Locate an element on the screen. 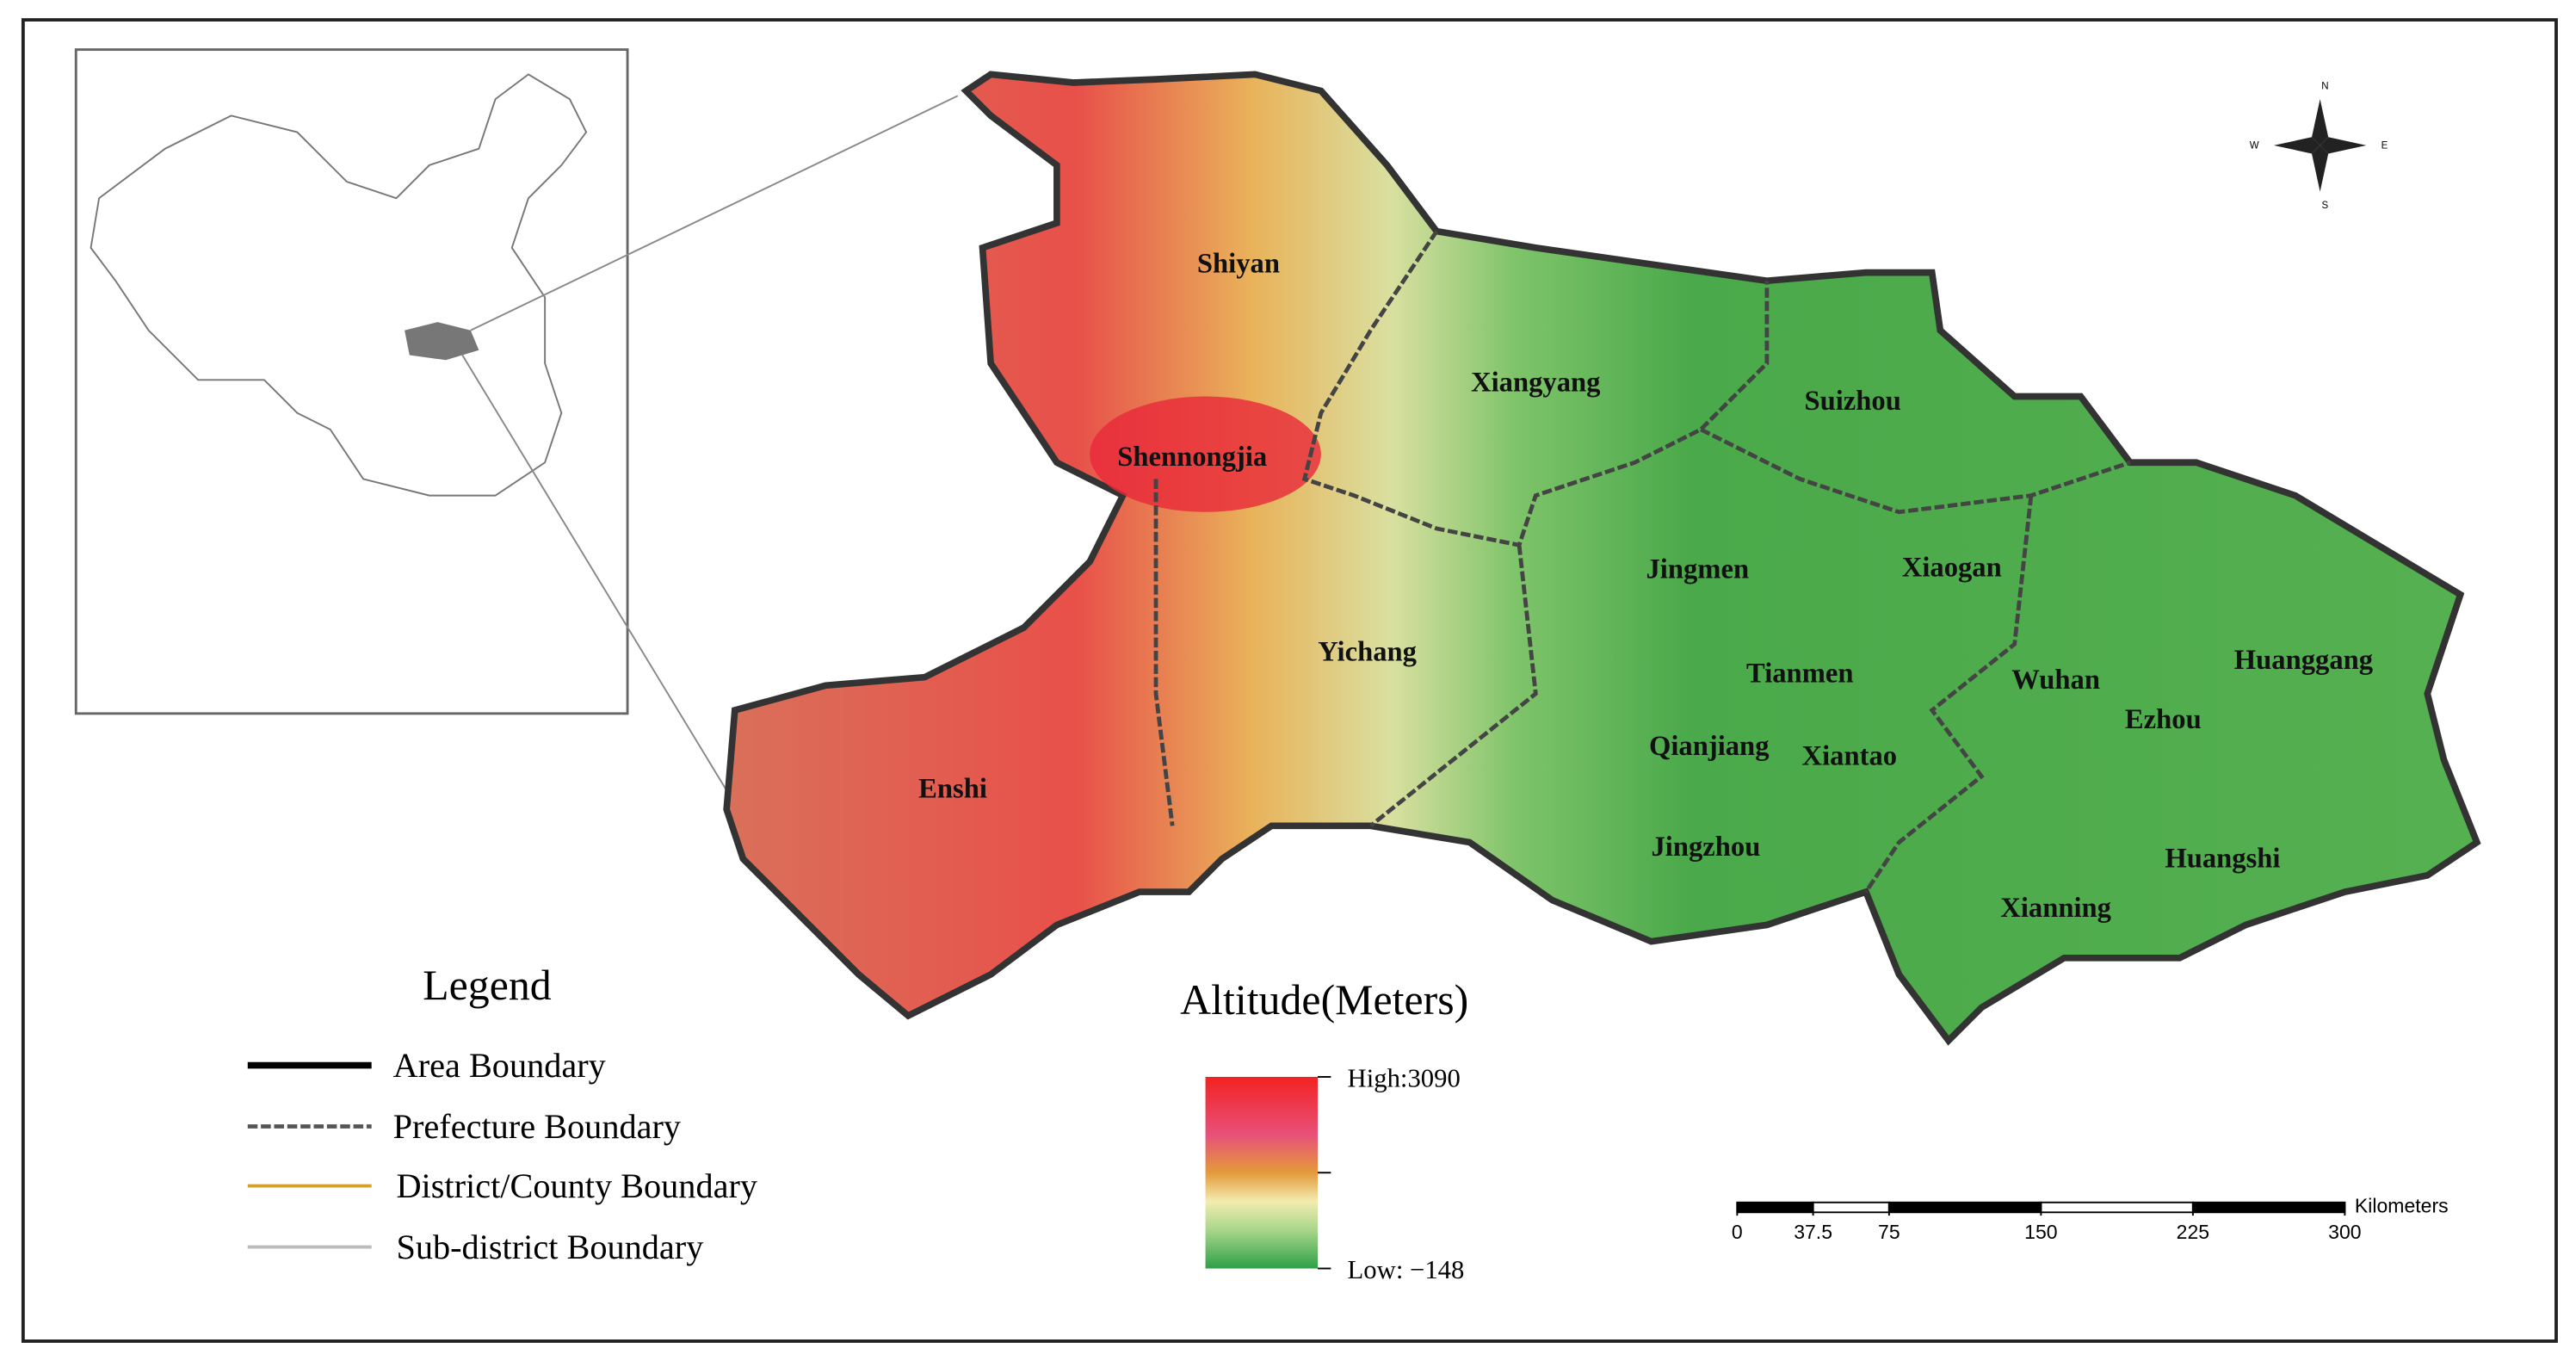  city-label: Yichang is located at coordinates (1367, 651).